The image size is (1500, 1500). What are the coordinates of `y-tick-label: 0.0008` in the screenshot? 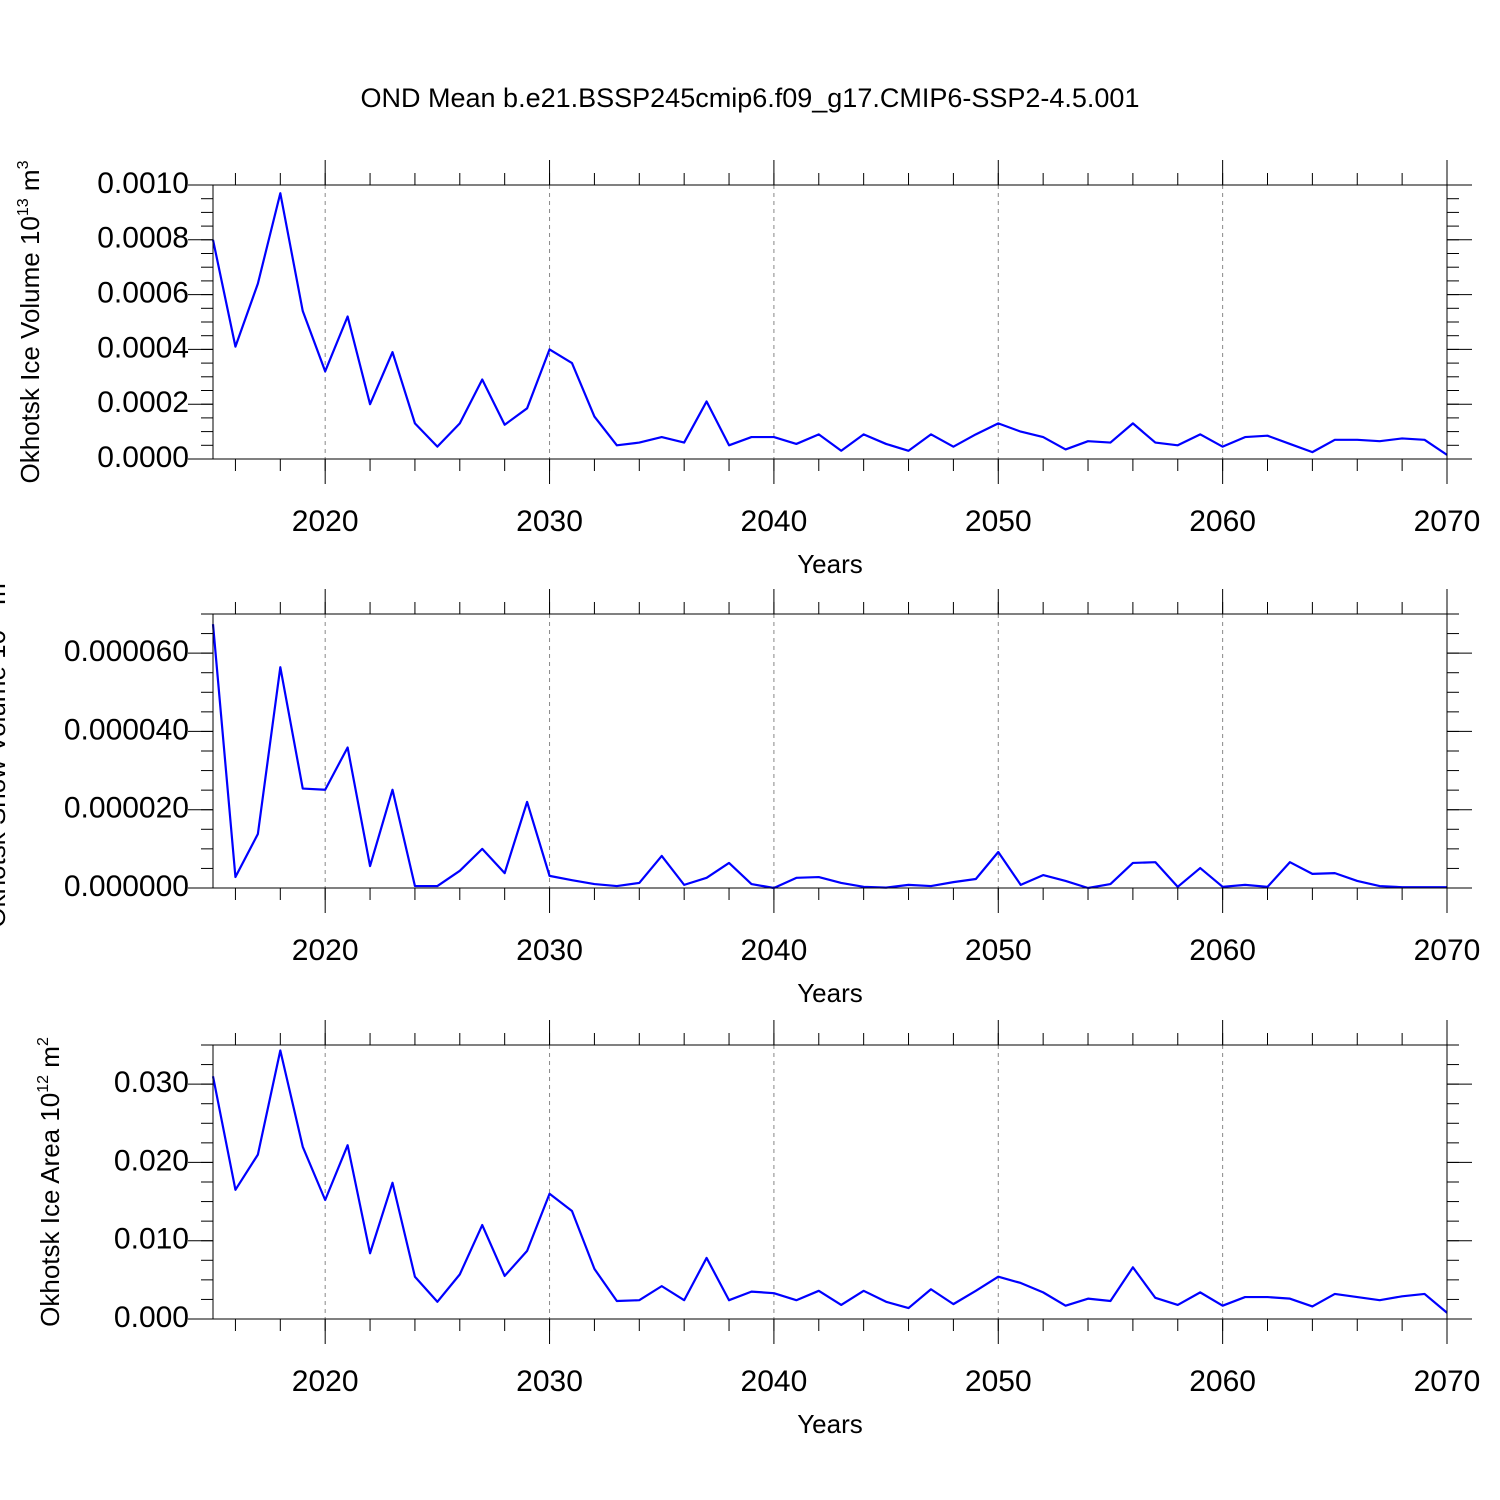 It's located at (143, 238).